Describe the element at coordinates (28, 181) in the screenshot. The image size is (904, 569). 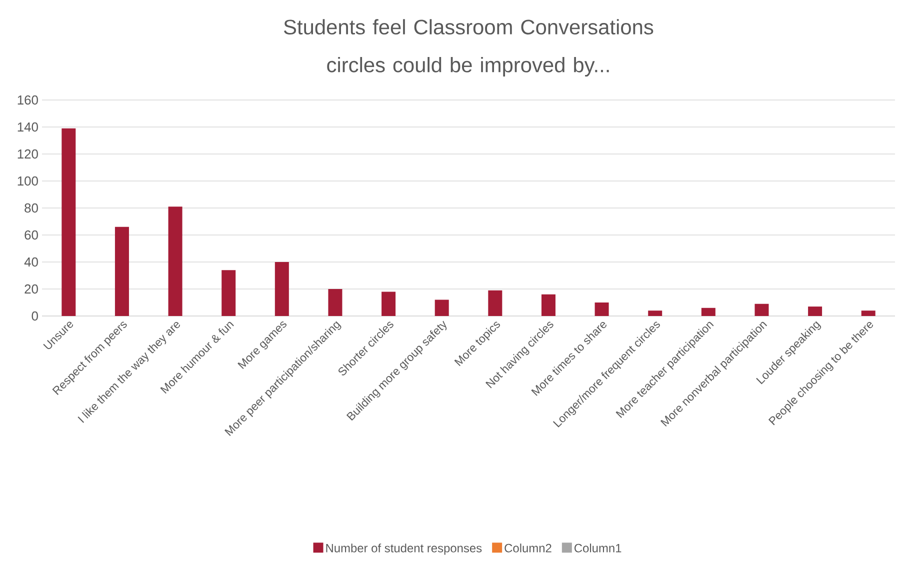
I see `y-tick-label: 100` at that location.